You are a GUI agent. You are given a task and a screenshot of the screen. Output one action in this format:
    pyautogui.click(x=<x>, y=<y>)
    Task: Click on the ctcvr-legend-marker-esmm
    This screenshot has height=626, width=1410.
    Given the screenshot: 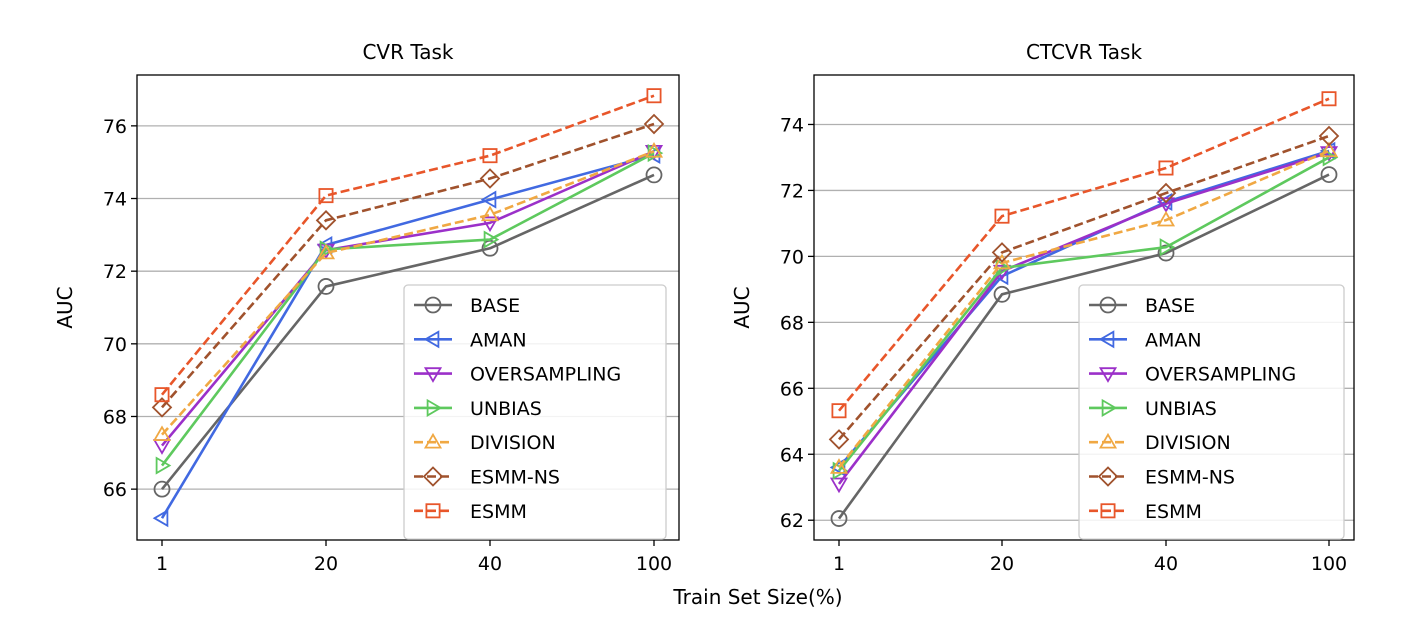 What is the action you would take?
    pyautogui.click(x=1108, y=511)
    